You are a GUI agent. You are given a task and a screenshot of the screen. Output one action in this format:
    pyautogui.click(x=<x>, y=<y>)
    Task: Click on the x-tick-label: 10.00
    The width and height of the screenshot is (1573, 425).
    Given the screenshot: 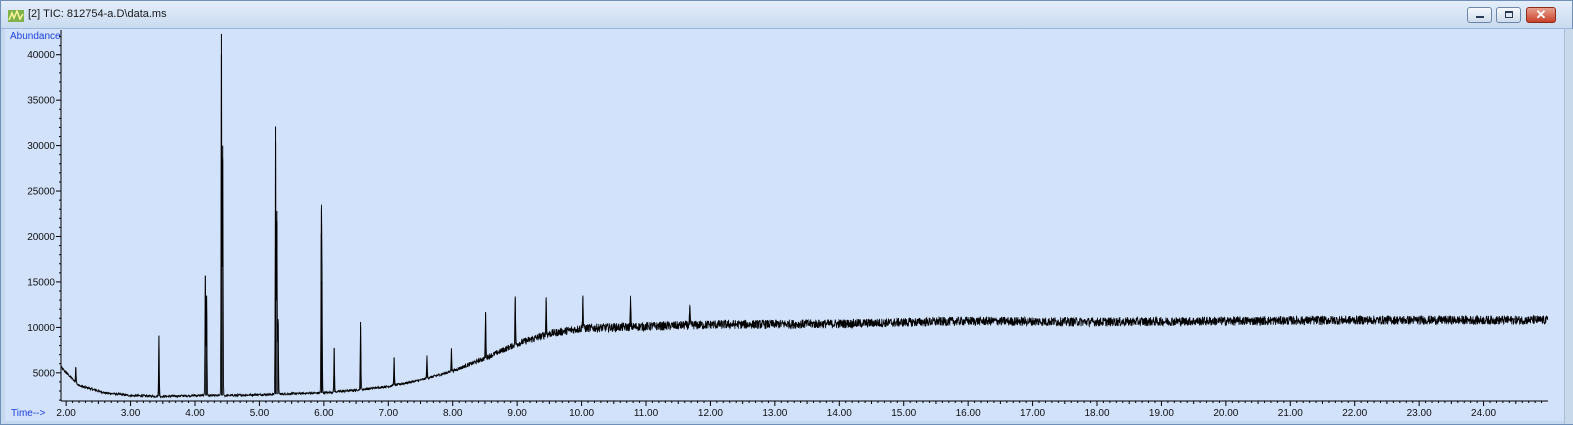 What is the action you would take?
    pyautogui.click(x=581, y=413)
    